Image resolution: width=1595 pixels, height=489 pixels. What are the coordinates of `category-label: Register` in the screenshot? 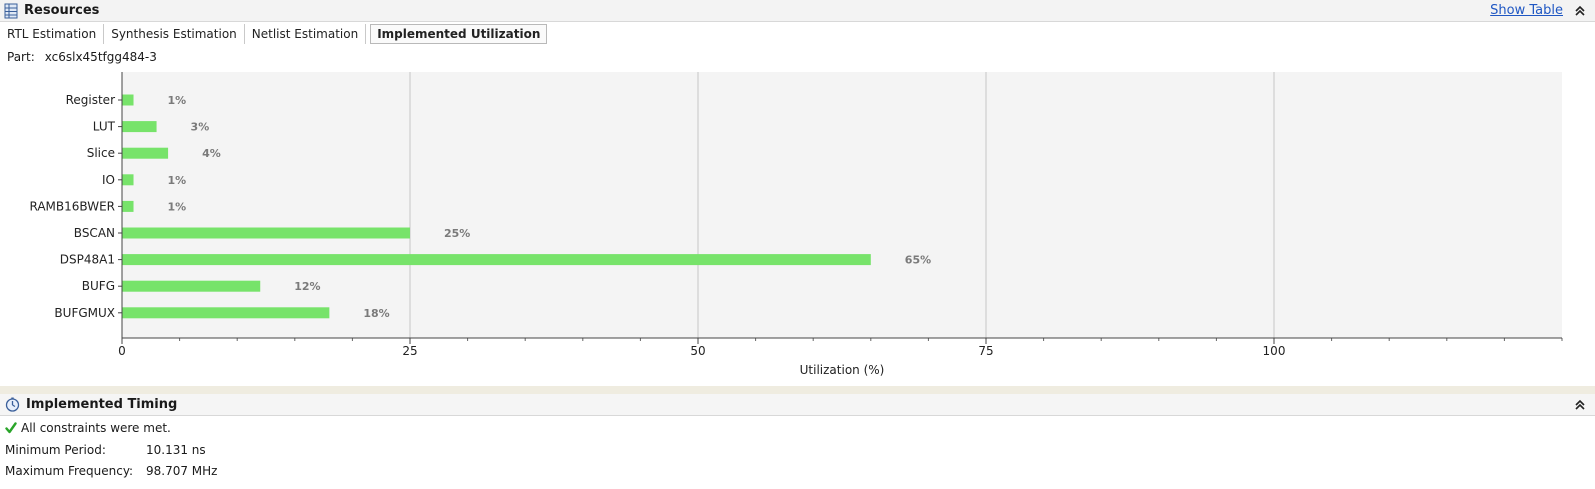 It's located at (90, 100).